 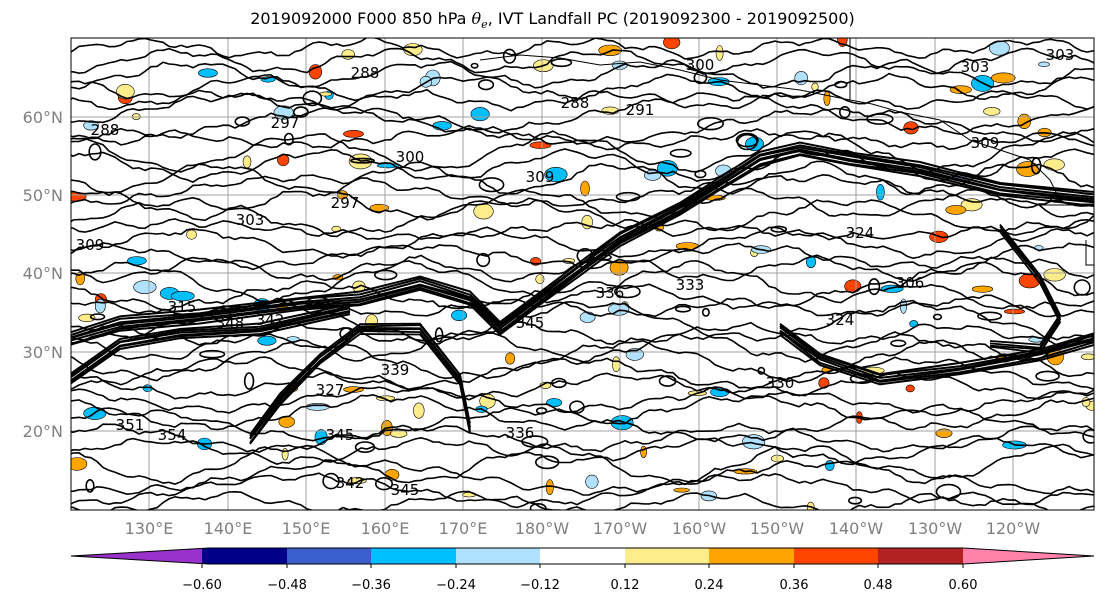 What do you see at coordinates (43, 117) in the screenshot?
I see `lat-tick-label: 60°N` at bounding box center [43, 117].